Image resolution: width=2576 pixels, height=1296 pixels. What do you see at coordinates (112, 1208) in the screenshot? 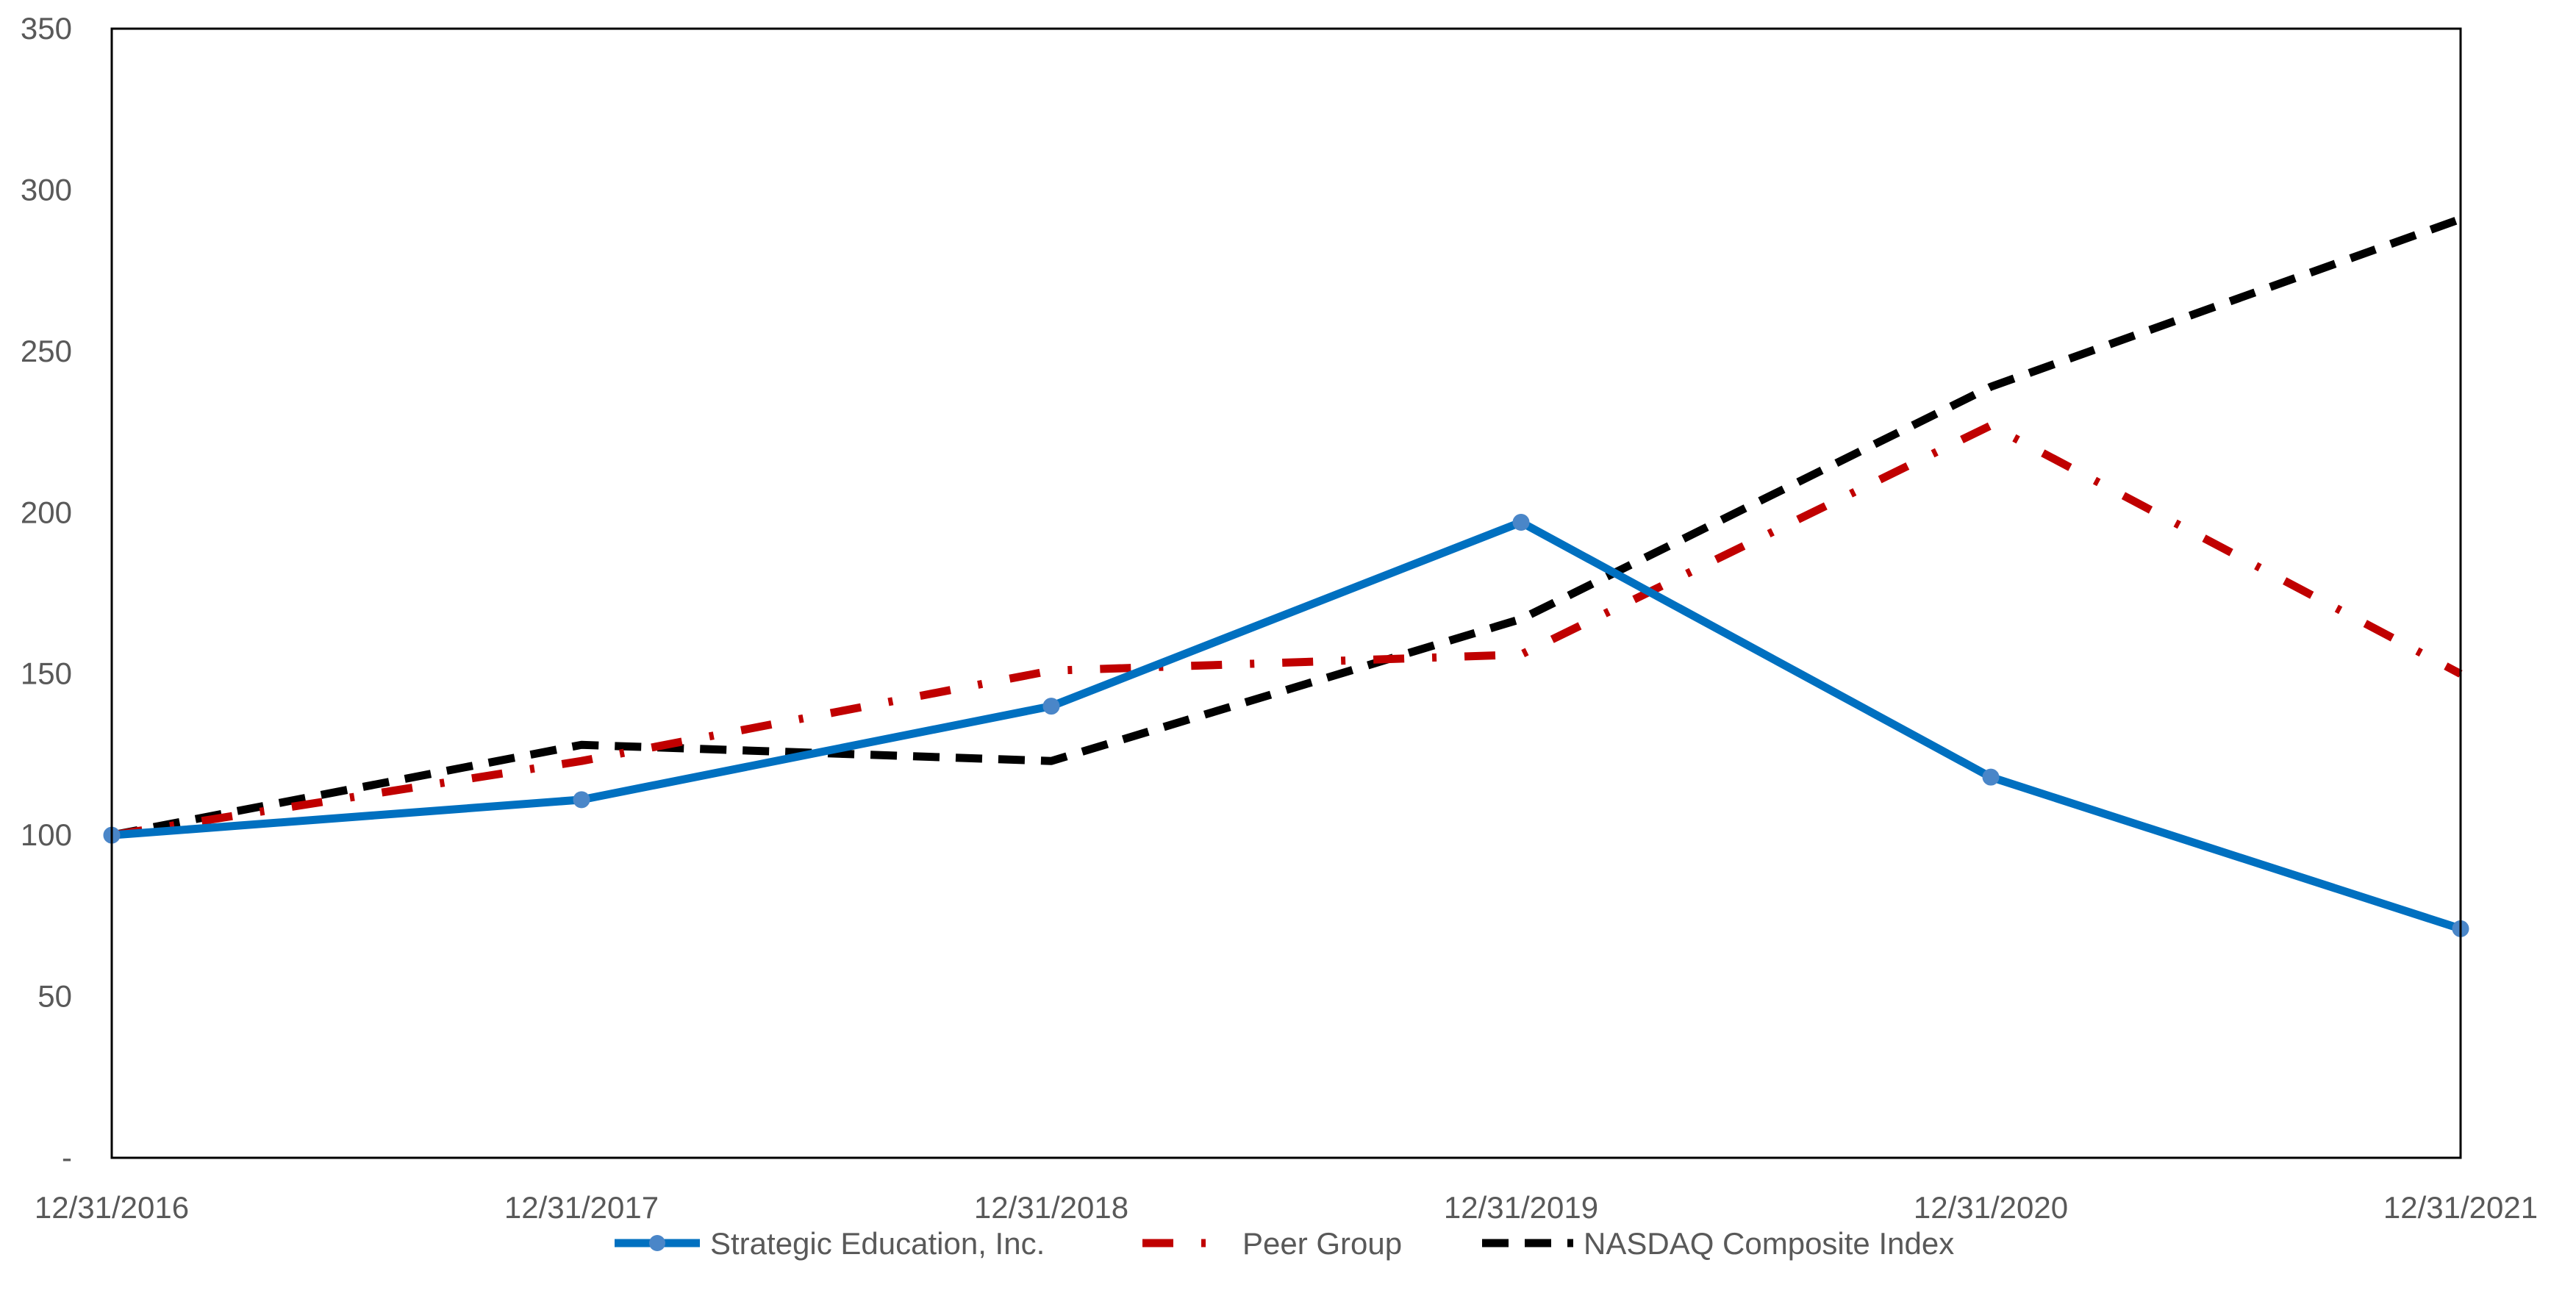
I see `x-tick-label: 12/31/2016` at bounding box center [112, 1208].